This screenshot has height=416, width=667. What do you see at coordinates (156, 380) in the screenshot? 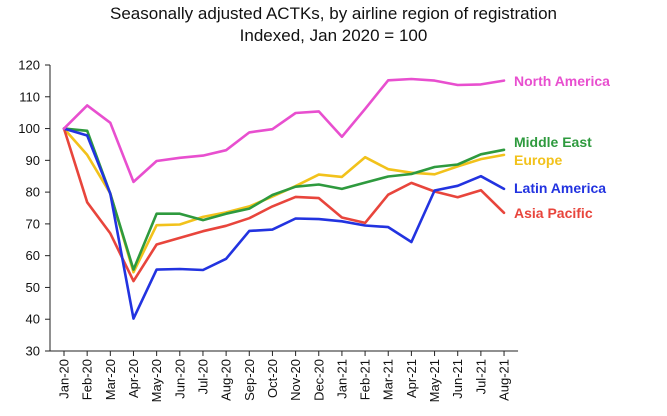
I see `x-tick-label: May-20` at bounding box center [156, 380].